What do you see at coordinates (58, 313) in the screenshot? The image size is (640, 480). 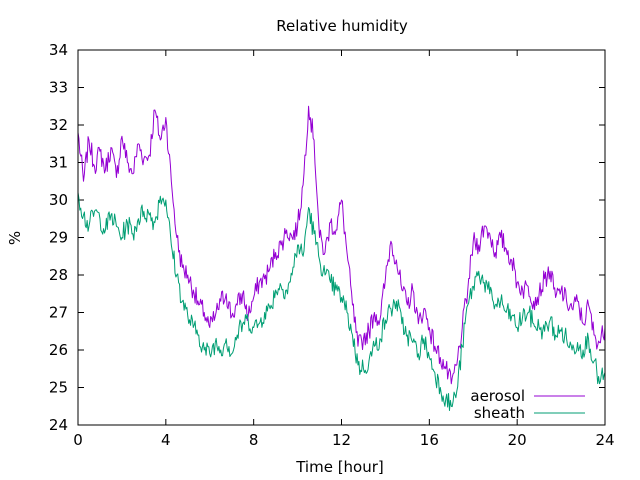 I see `y-tick-label: 27` at bounding box center [58, 313].